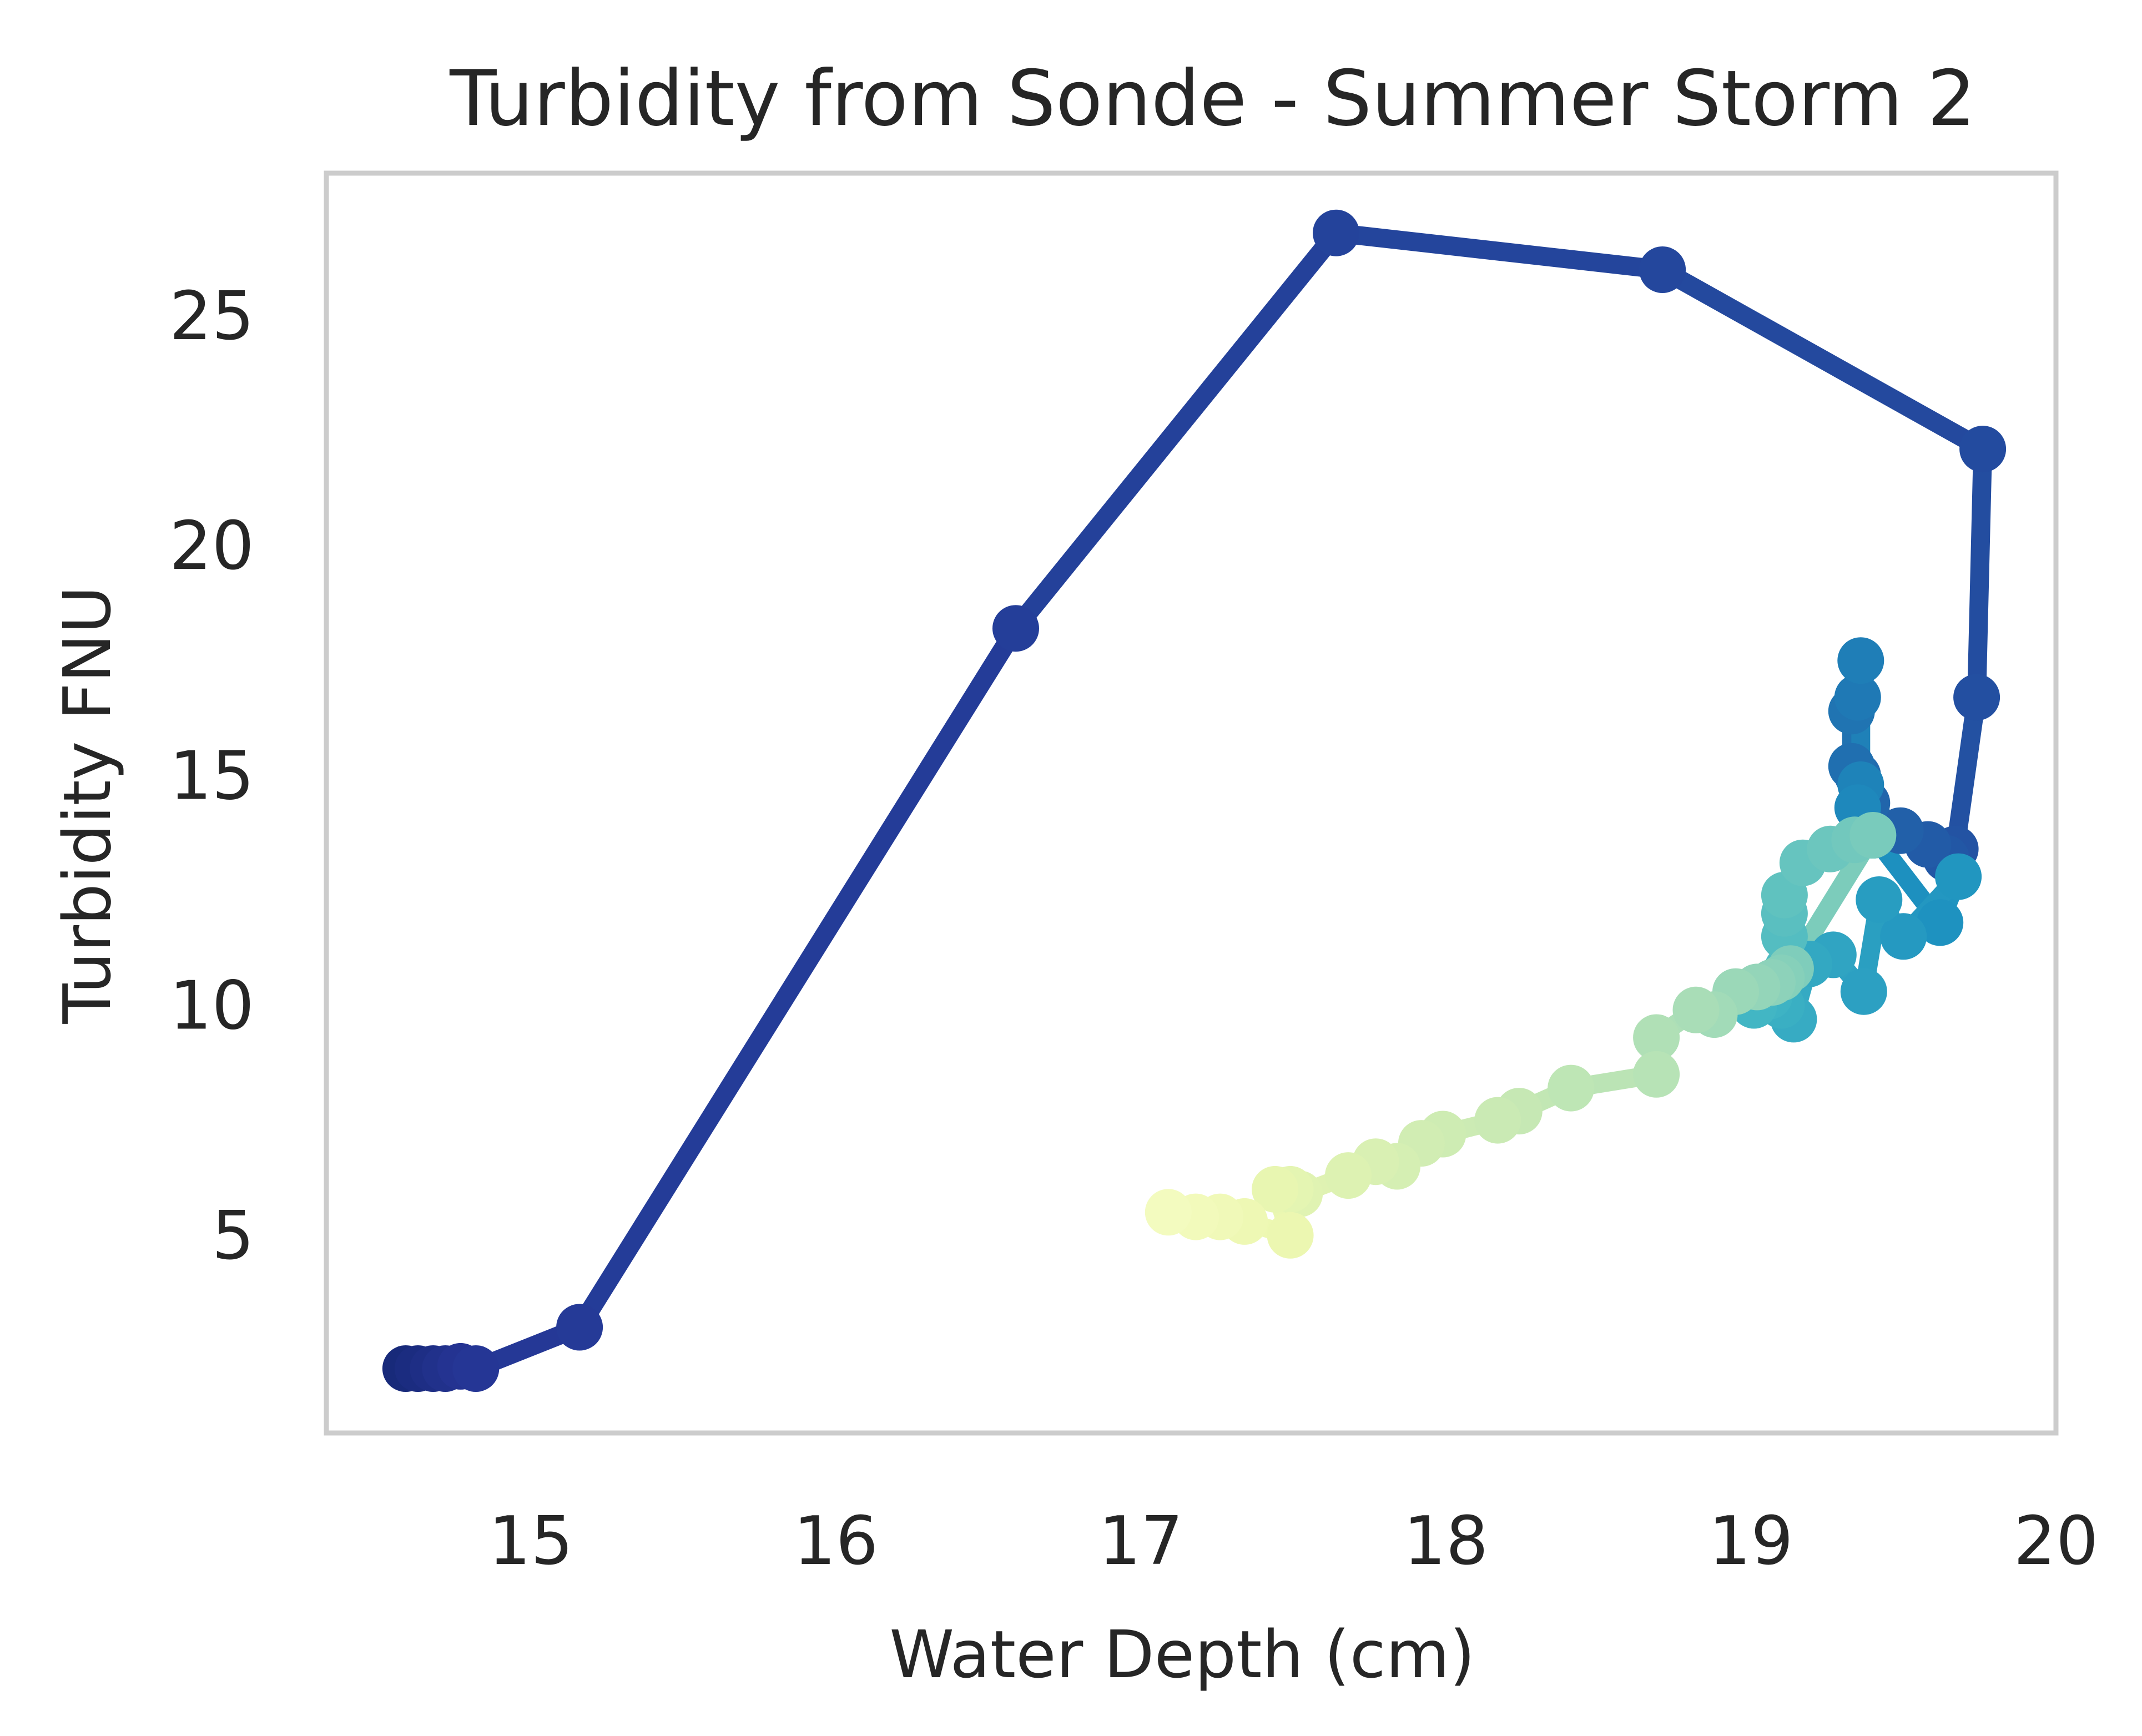 The height and width of the screenshot is (1736, 2142). What do you see at coordinates (835, 1541) in the screenshot?
I see `x-tick-label: 16` at bounding box center [835, 1541].